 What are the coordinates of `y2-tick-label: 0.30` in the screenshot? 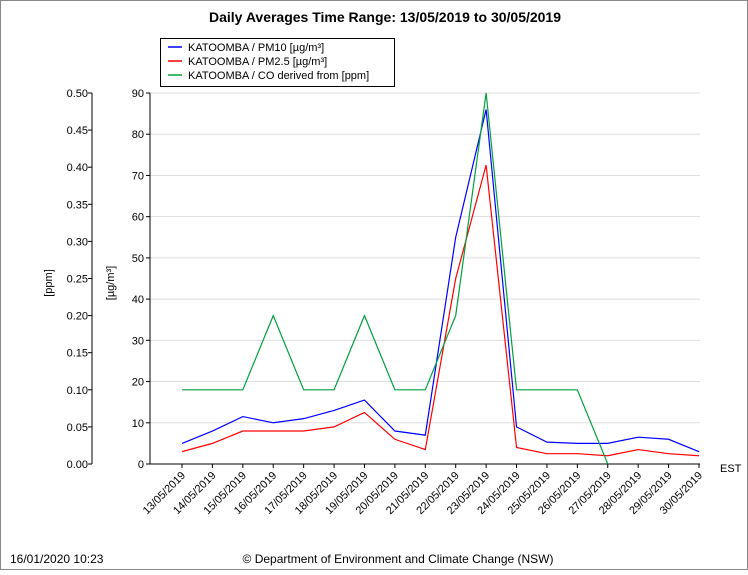 It's located at (77, 242).